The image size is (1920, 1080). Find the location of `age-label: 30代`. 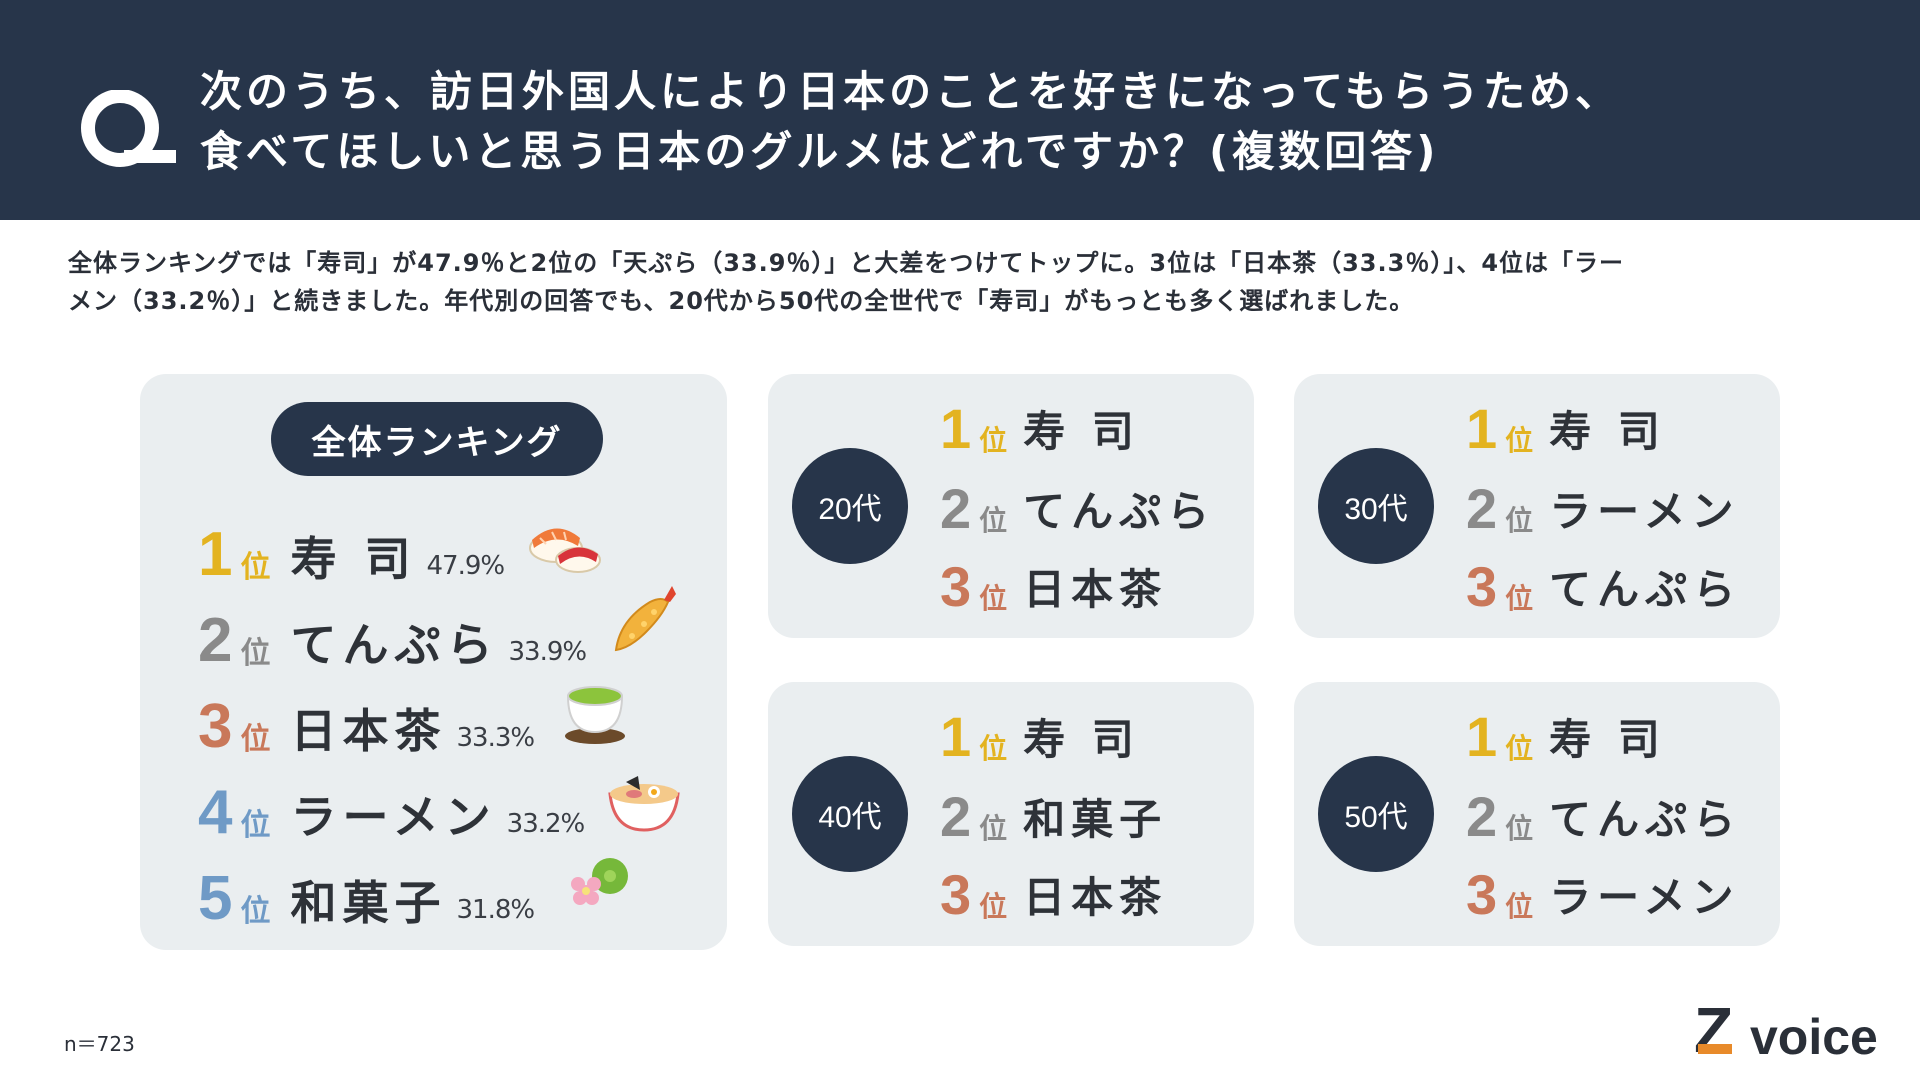

age-label: 30代 is located at coordinates (1376, 506).